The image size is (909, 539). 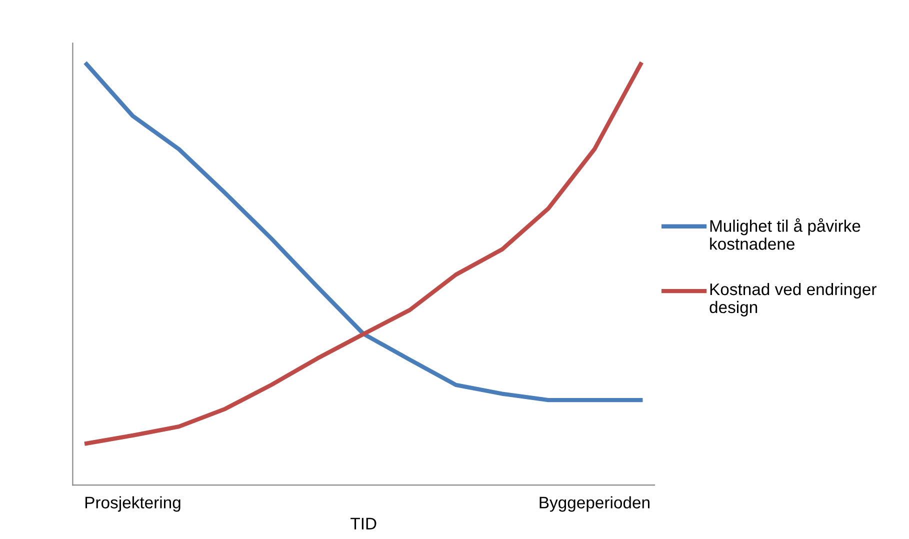 What do you see at coordinates (595, 504) in the screenshot?
I see `x-tick-label: Byggeperioden` at bounding box center [595, 504].